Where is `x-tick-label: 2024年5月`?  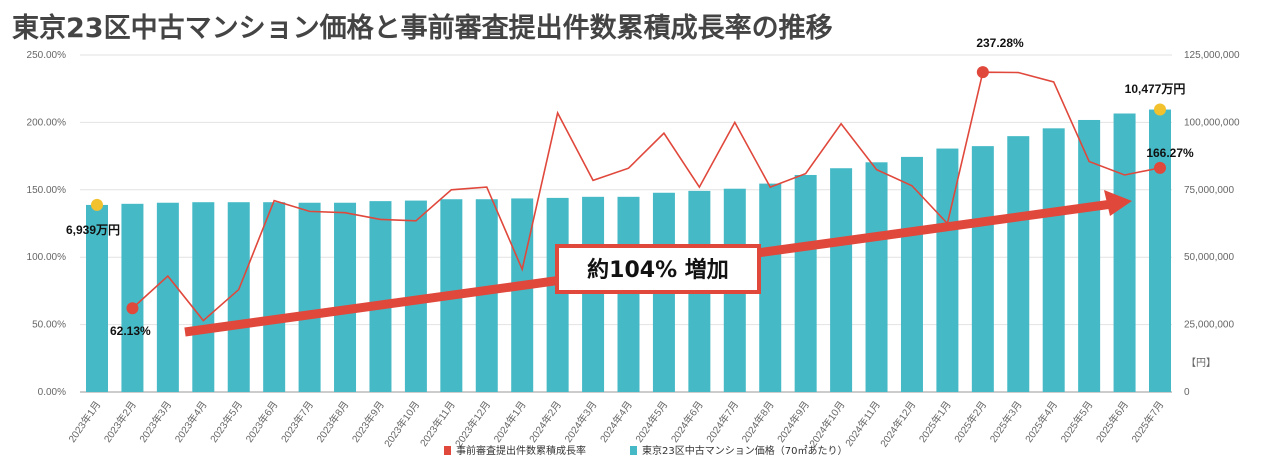 x-tick-label: 2024年5月 is located at coordinates (651, 421).